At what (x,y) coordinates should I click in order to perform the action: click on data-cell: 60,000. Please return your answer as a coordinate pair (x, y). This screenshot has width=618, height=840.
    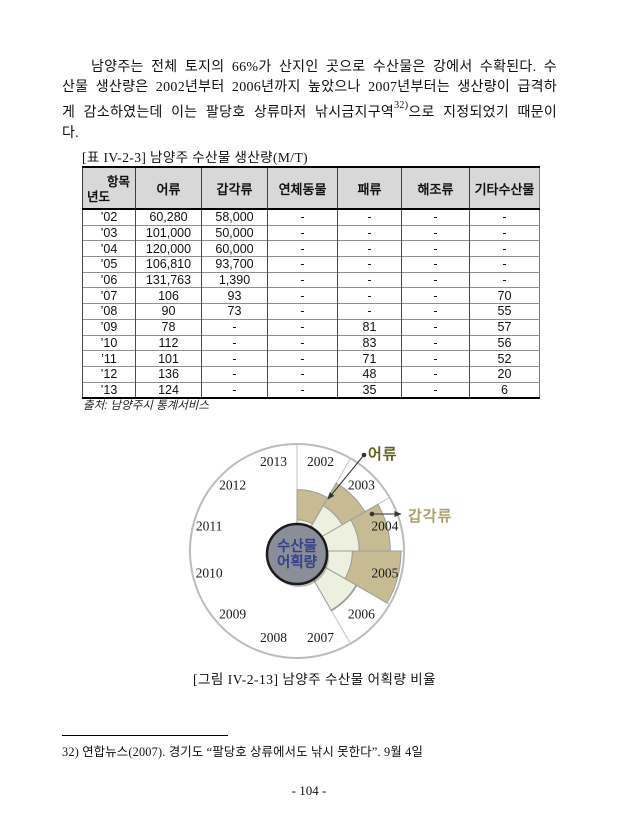
    Looking at the image, I should click on (234, 248).